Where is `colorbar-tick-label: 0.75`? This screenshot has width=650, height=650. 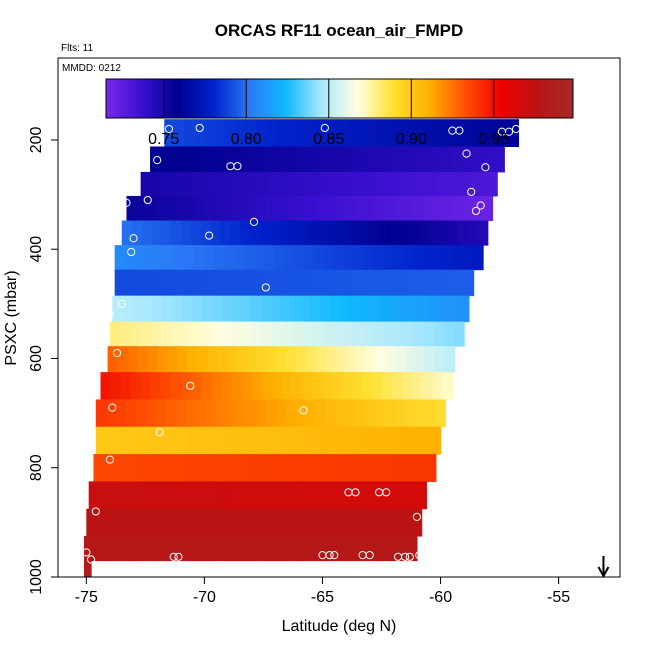 colorbar-tick-label: 0.75 is located at coordinates (163, 139).